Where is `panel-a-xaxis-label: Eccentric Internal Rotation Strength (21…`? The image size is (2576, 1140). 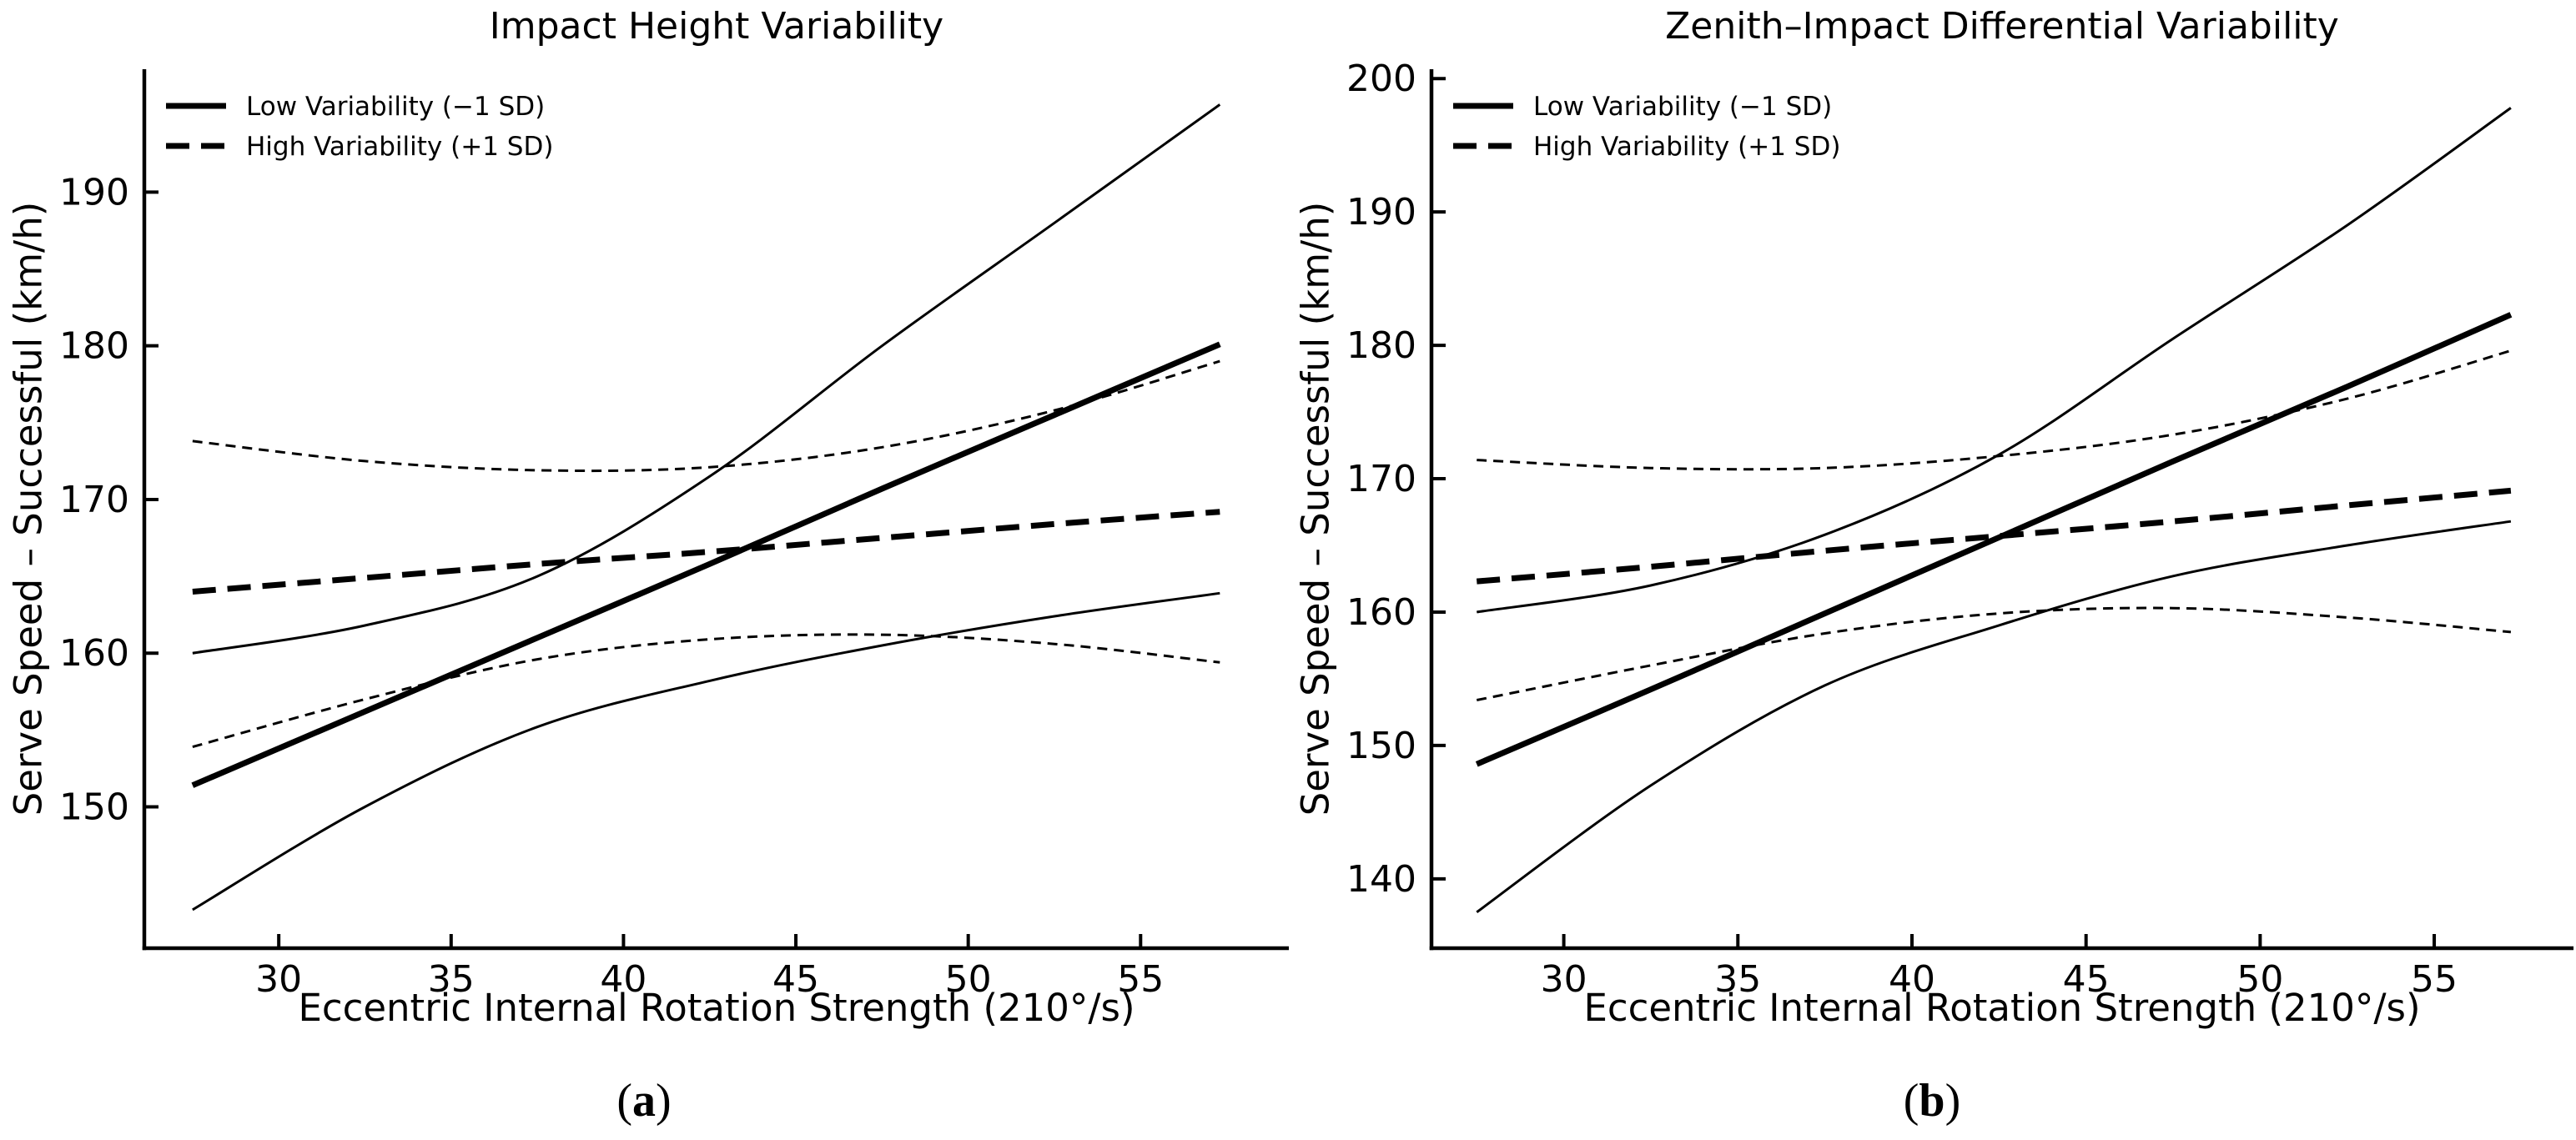
panel-a-xaxis-label: Eccentric Internal Rotation Strength (21… is located at coordinates (716, 1008).